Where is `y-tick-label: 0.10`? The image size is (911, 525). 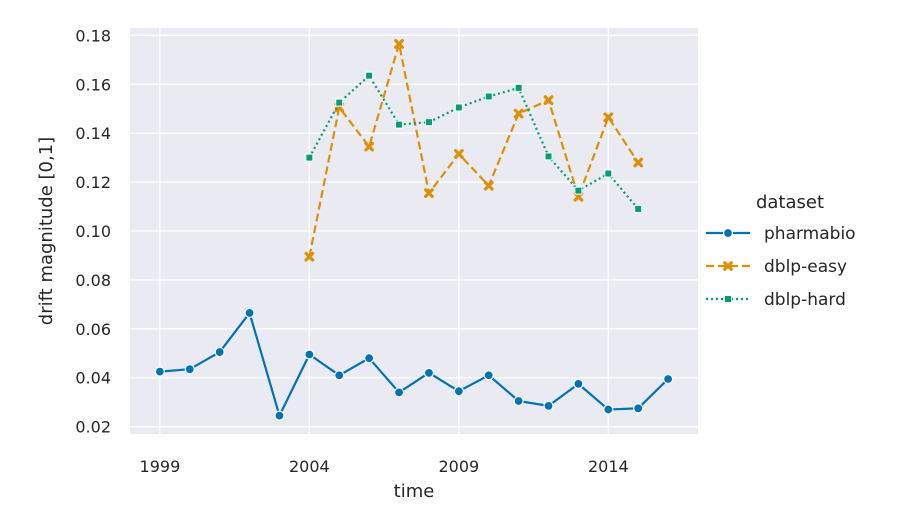 y-tick-label: 0.10 is located at coordinates (93, 231).